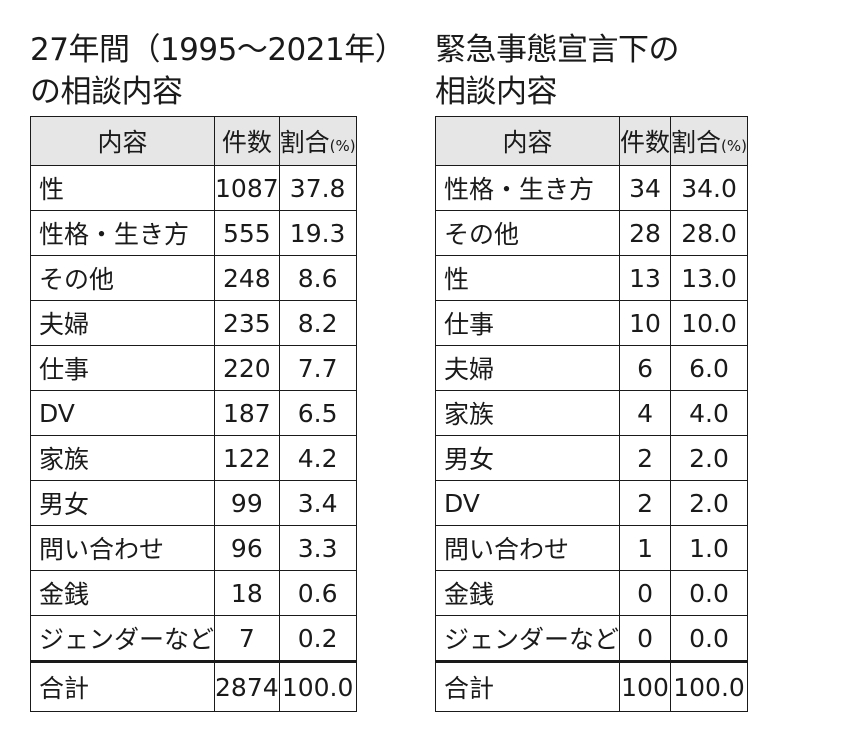 The height and width of the screenshot is (754, 846). I want to click on table-row: 男女 2 2.0, so click(591, 458).